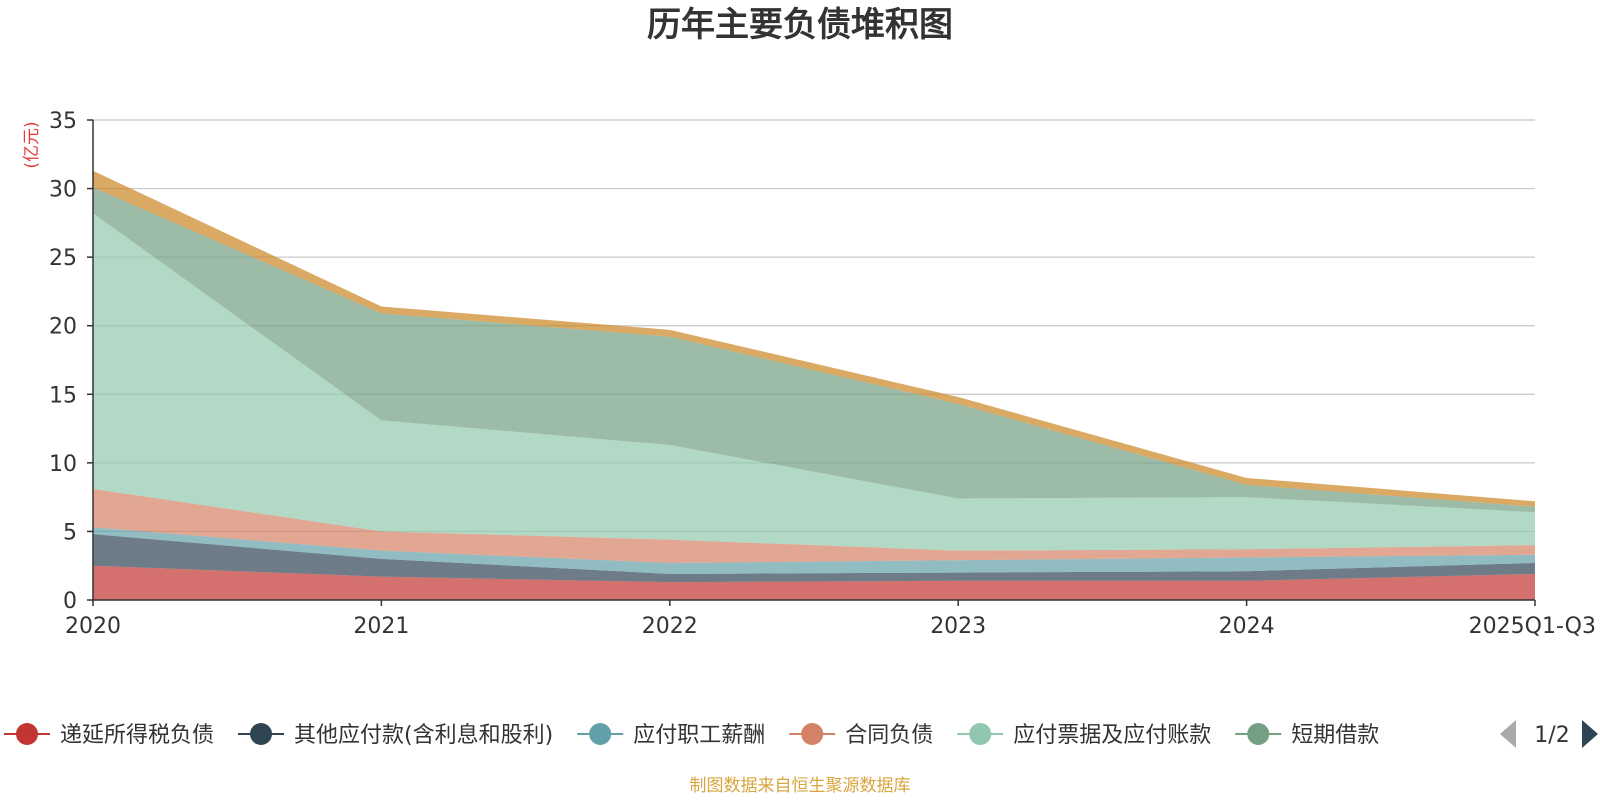 The width and height of the screenshot is (1600, 800). What do you see at coordinates (63, 464) in the screenshot?
I see `y-tick-label: 10` at bounding box center [63, 464].